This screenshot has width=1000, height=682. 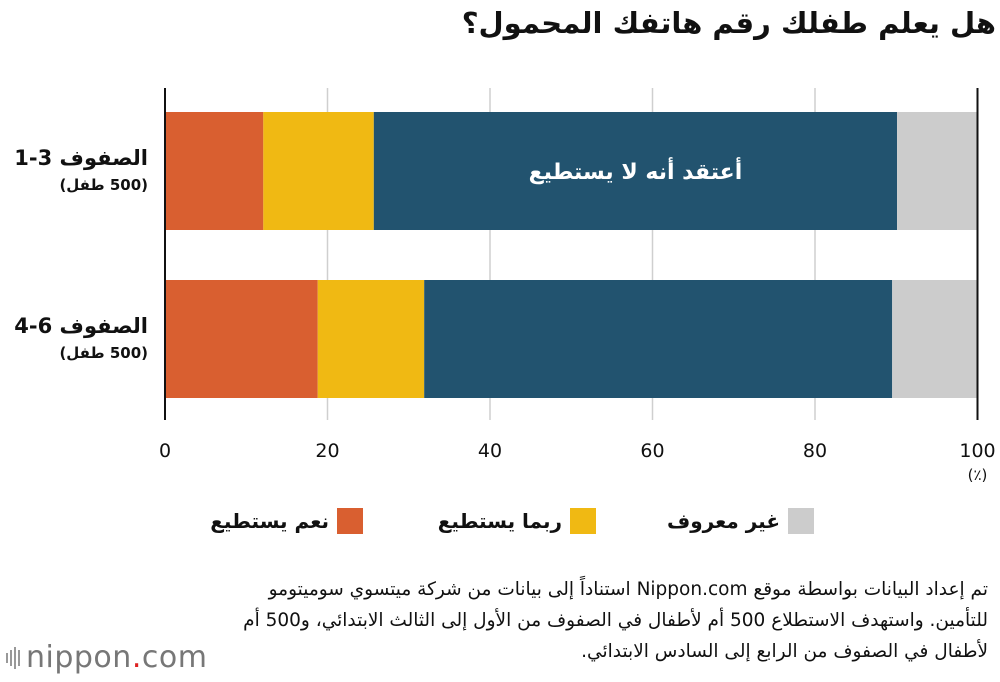 I want to click on legend-item-maybe: ربما يستطيع, so click(x=517, y=521).